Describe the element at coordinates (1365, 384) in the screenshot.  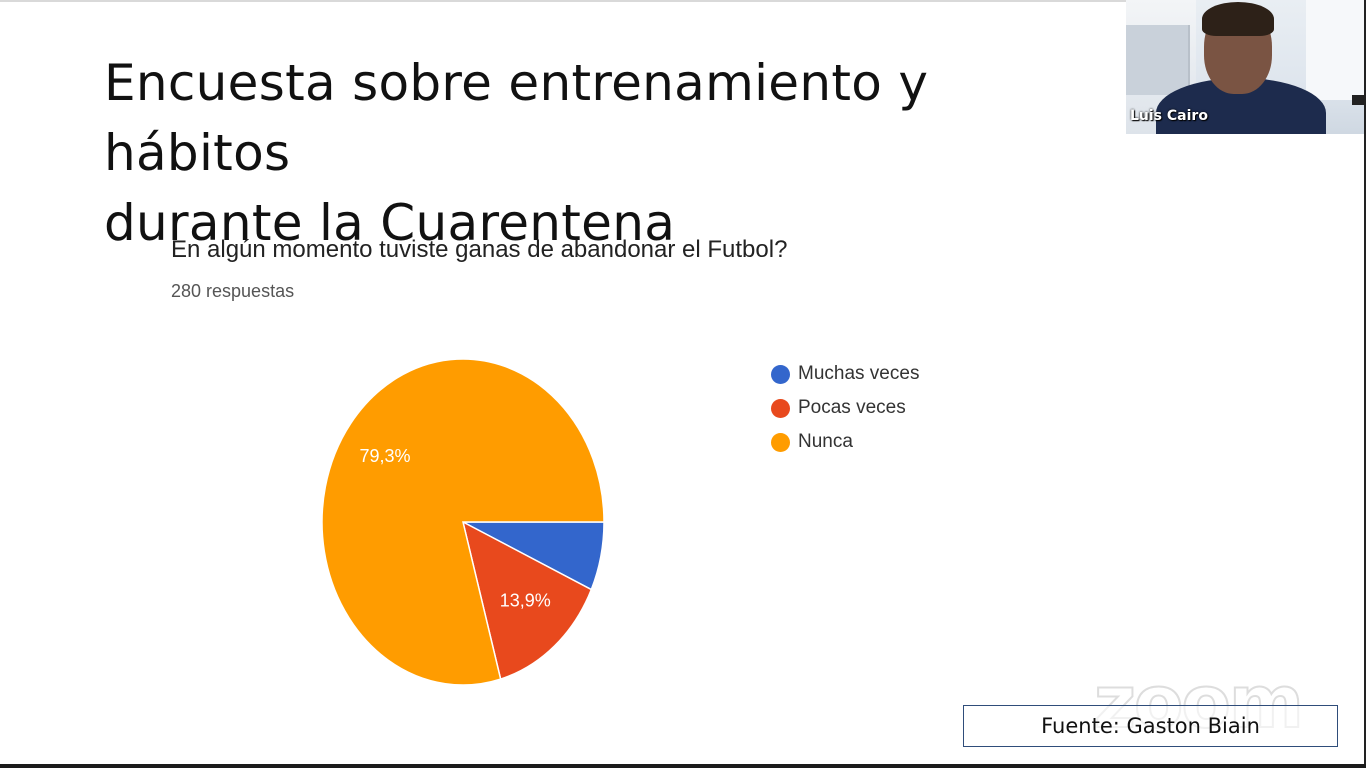
I see `window-right-border` at that location.